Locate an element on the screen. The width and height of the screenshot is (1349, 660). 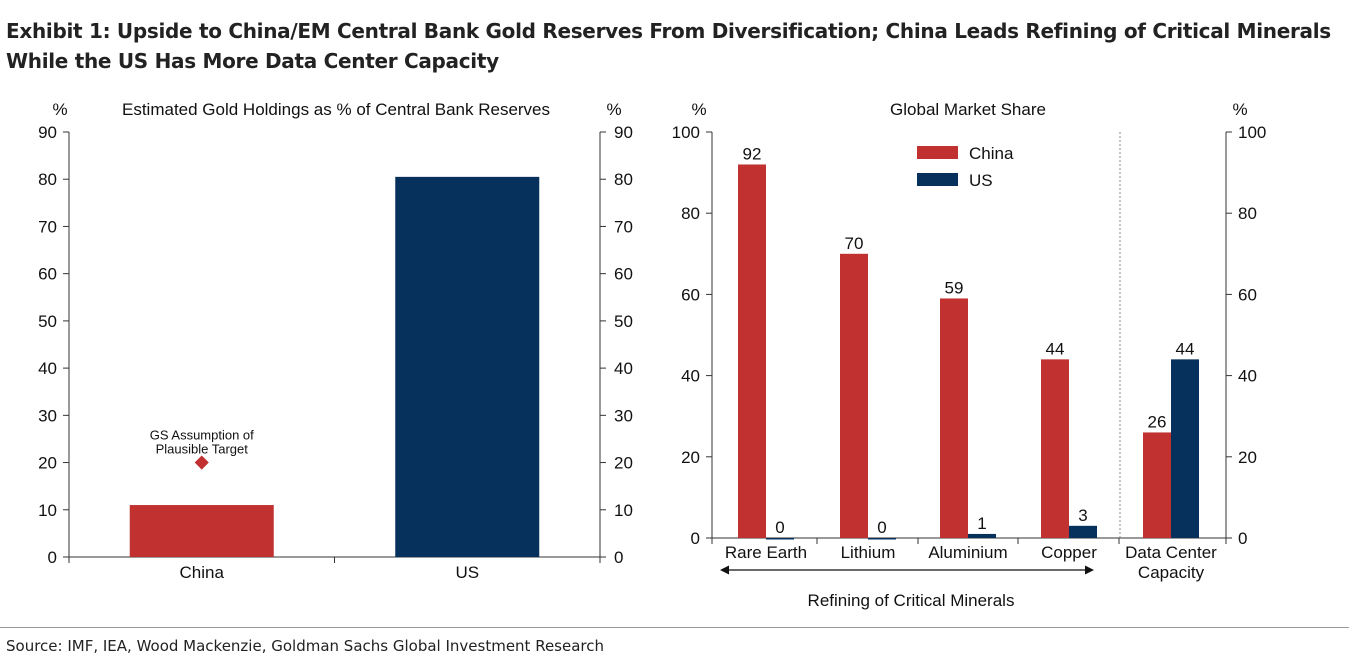
chart1-right-tick-label: 90 is located at coordinates (623, 132).